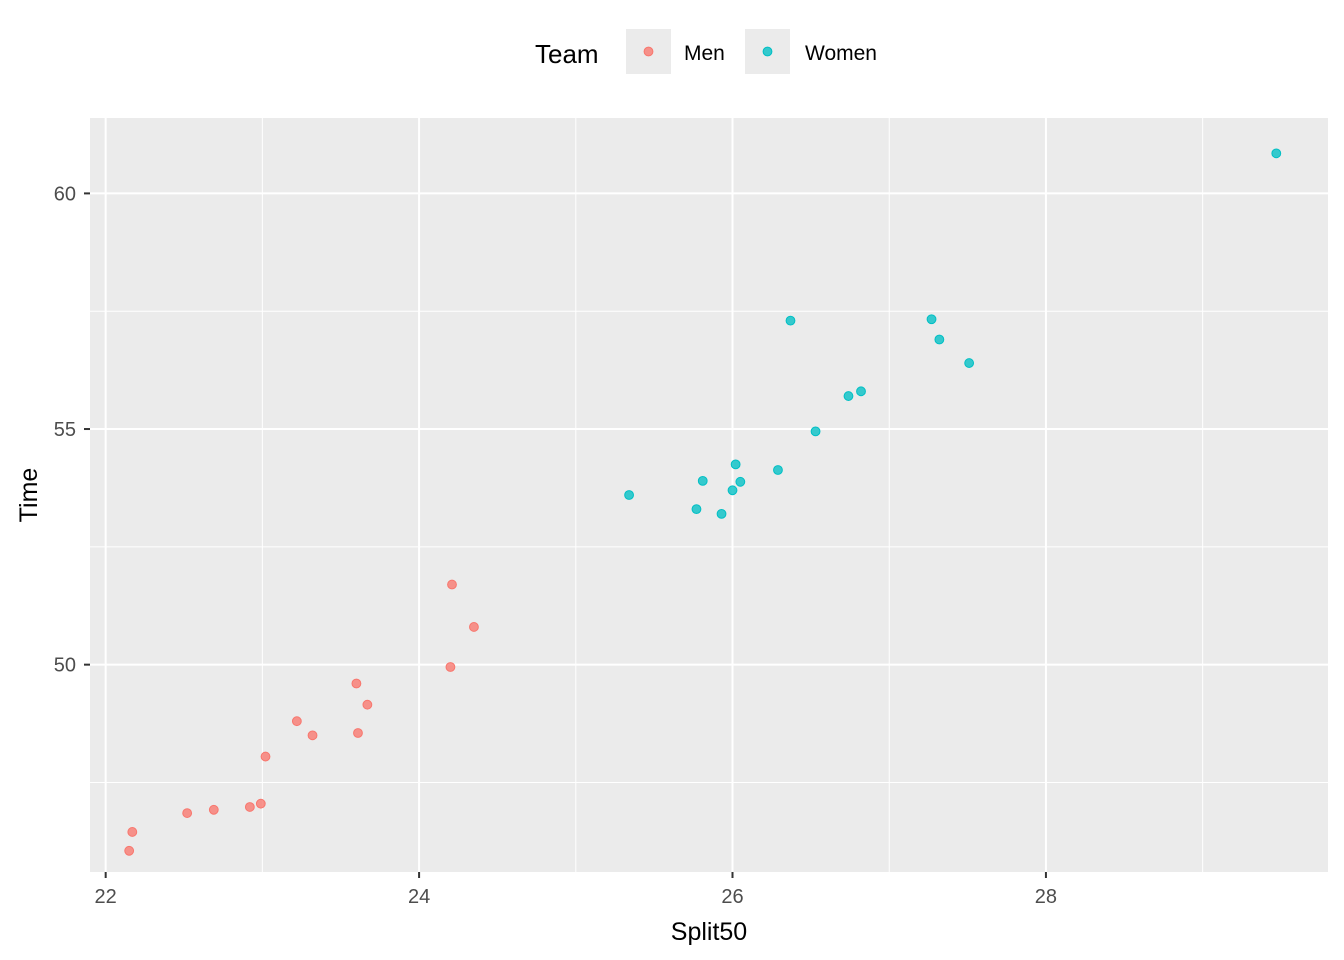  What do you see at coordinates (419, 897) in the screenshot?
I see `x-tick-label: 24` at bounding box center [419, 897].